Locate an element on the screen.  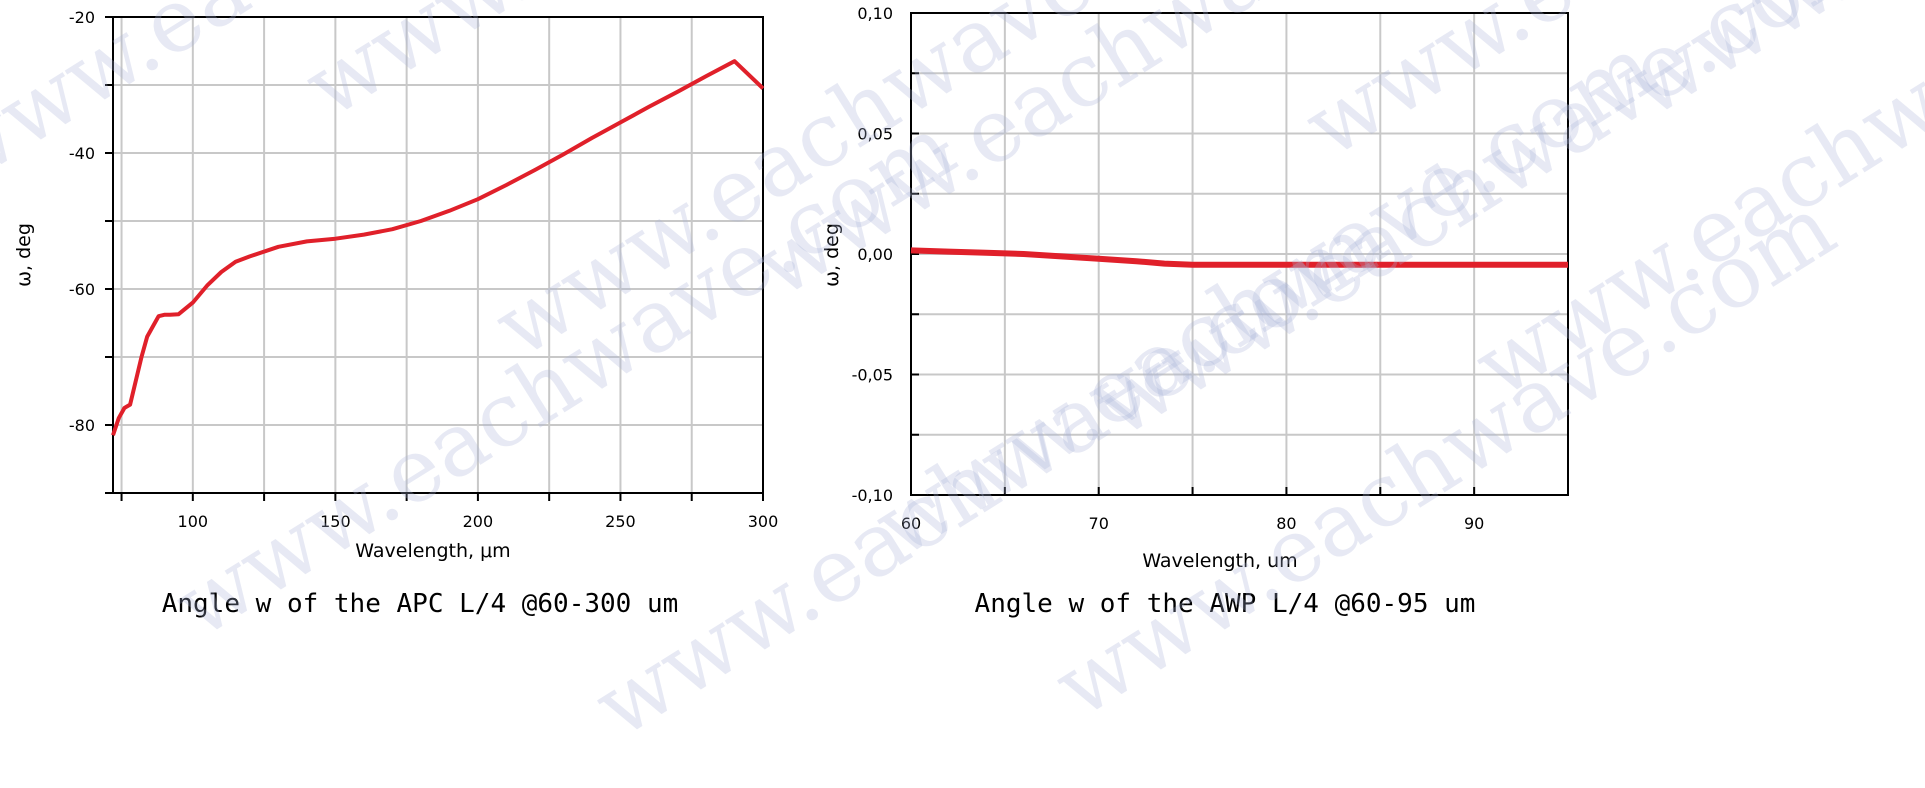
y-tick-label: 0,10 is located at coordinates (875, 13).